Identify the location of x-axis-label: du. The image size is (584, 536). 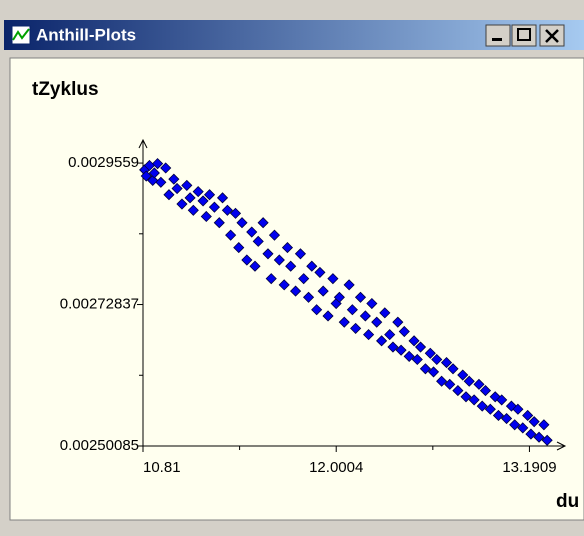
(567, 501).